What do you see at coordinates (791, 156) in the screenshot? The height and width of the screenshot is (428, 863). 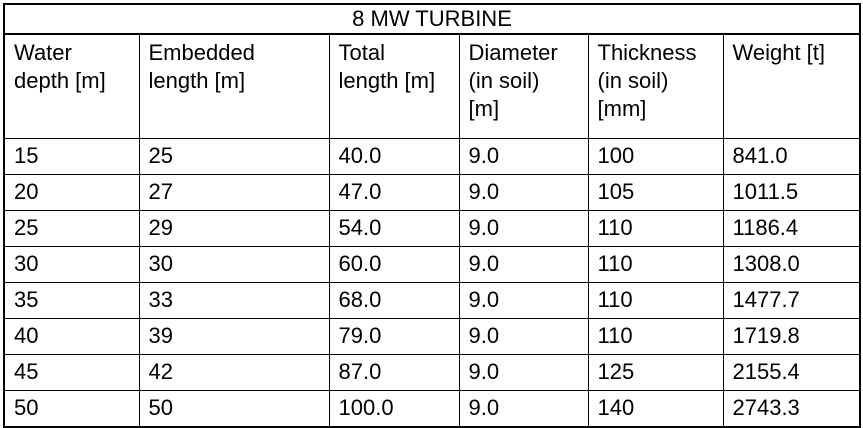 I see `table-cell: 841.0` at bounding box center [791, 156].